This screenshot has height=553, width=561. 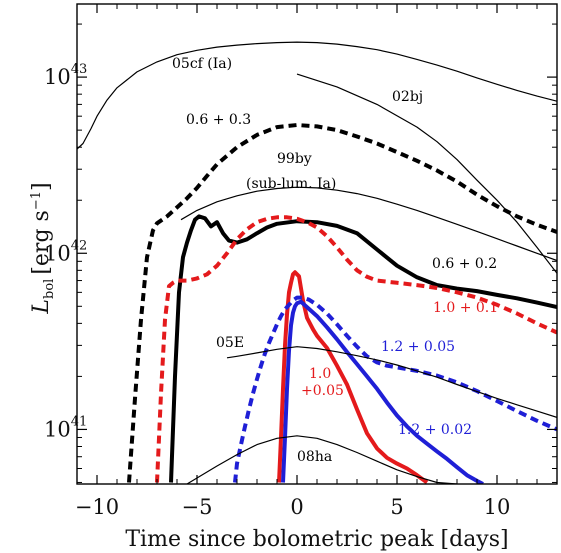 What do you see at coordinates (294, 159) in the screenshot?
I see `series-label-99by: 99by` at bounding box center [294, 159].